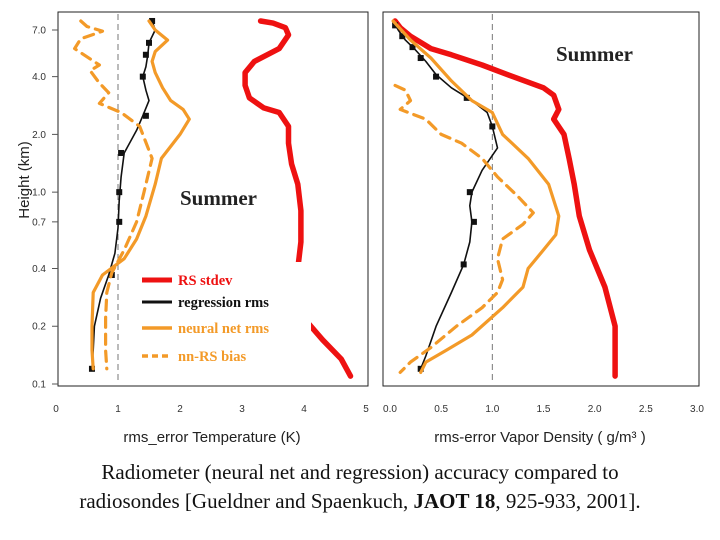 This screenshot has width=720, height=540. Describe the element at coordinates (39, 135) in the screenshot. I see `y-tick-label: 2.0` at that location.